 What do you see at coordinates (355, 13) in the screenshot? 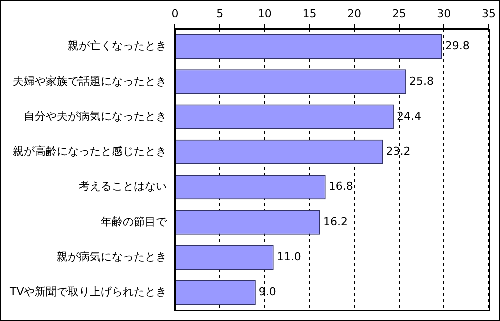
I see `x-tick-label: 20` at bounding box center [355, 13].